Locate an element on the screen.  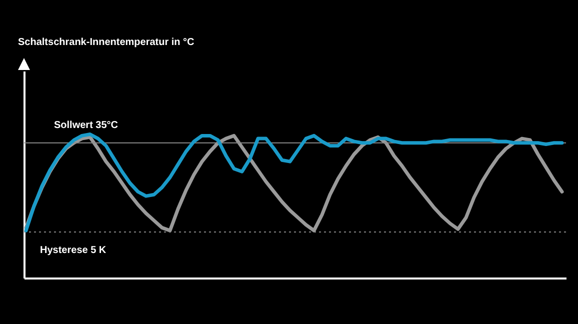
ref-line-label: Hysterese 5 K is located at coordinates (73, 250).